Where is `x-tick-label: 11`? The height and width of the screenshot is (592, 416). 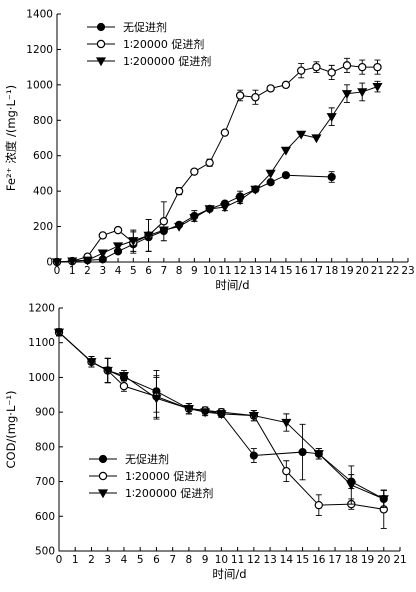 x-tick-label: 11 is located at coordinates (224, 271).